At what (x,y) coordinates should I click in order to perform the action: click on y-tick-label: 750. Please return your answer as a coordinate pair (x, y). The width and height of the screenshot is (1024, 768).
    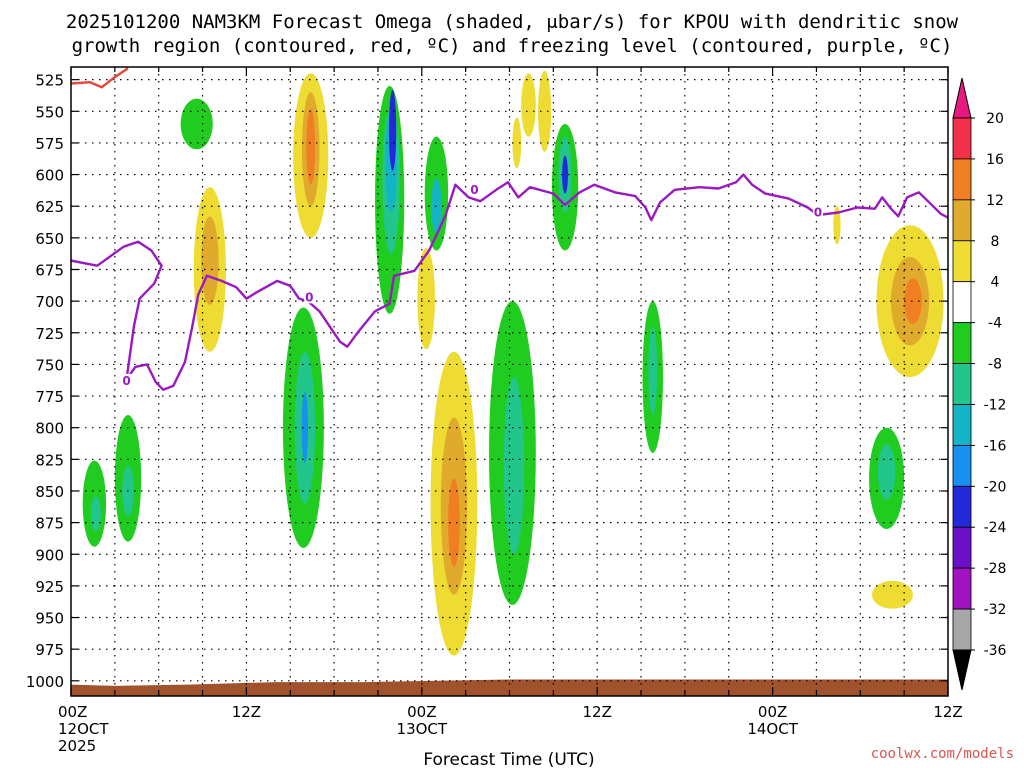
    Looking at the image, I should click on (49, 365).